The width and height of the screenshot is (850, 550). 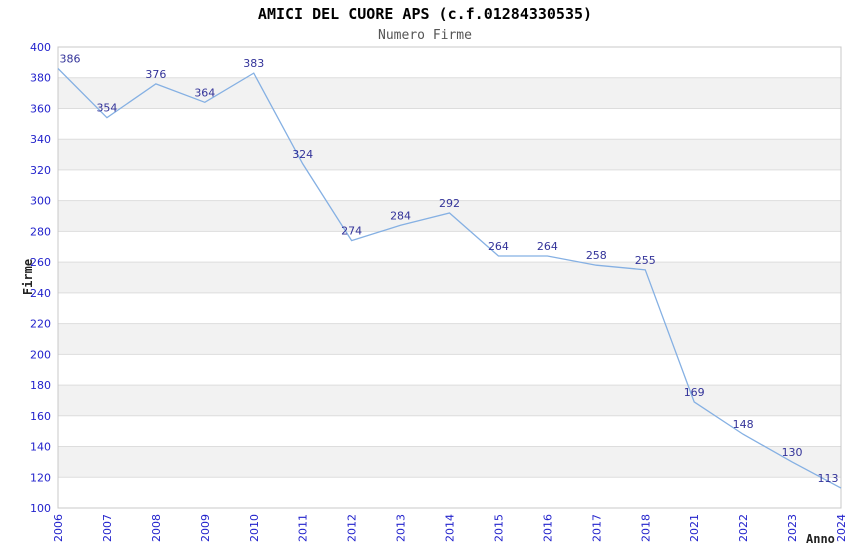 What do you see at coordinates (40, 78) in the screenshot?
I see `y-tick-label: 380` at bounding box center [40, 78].